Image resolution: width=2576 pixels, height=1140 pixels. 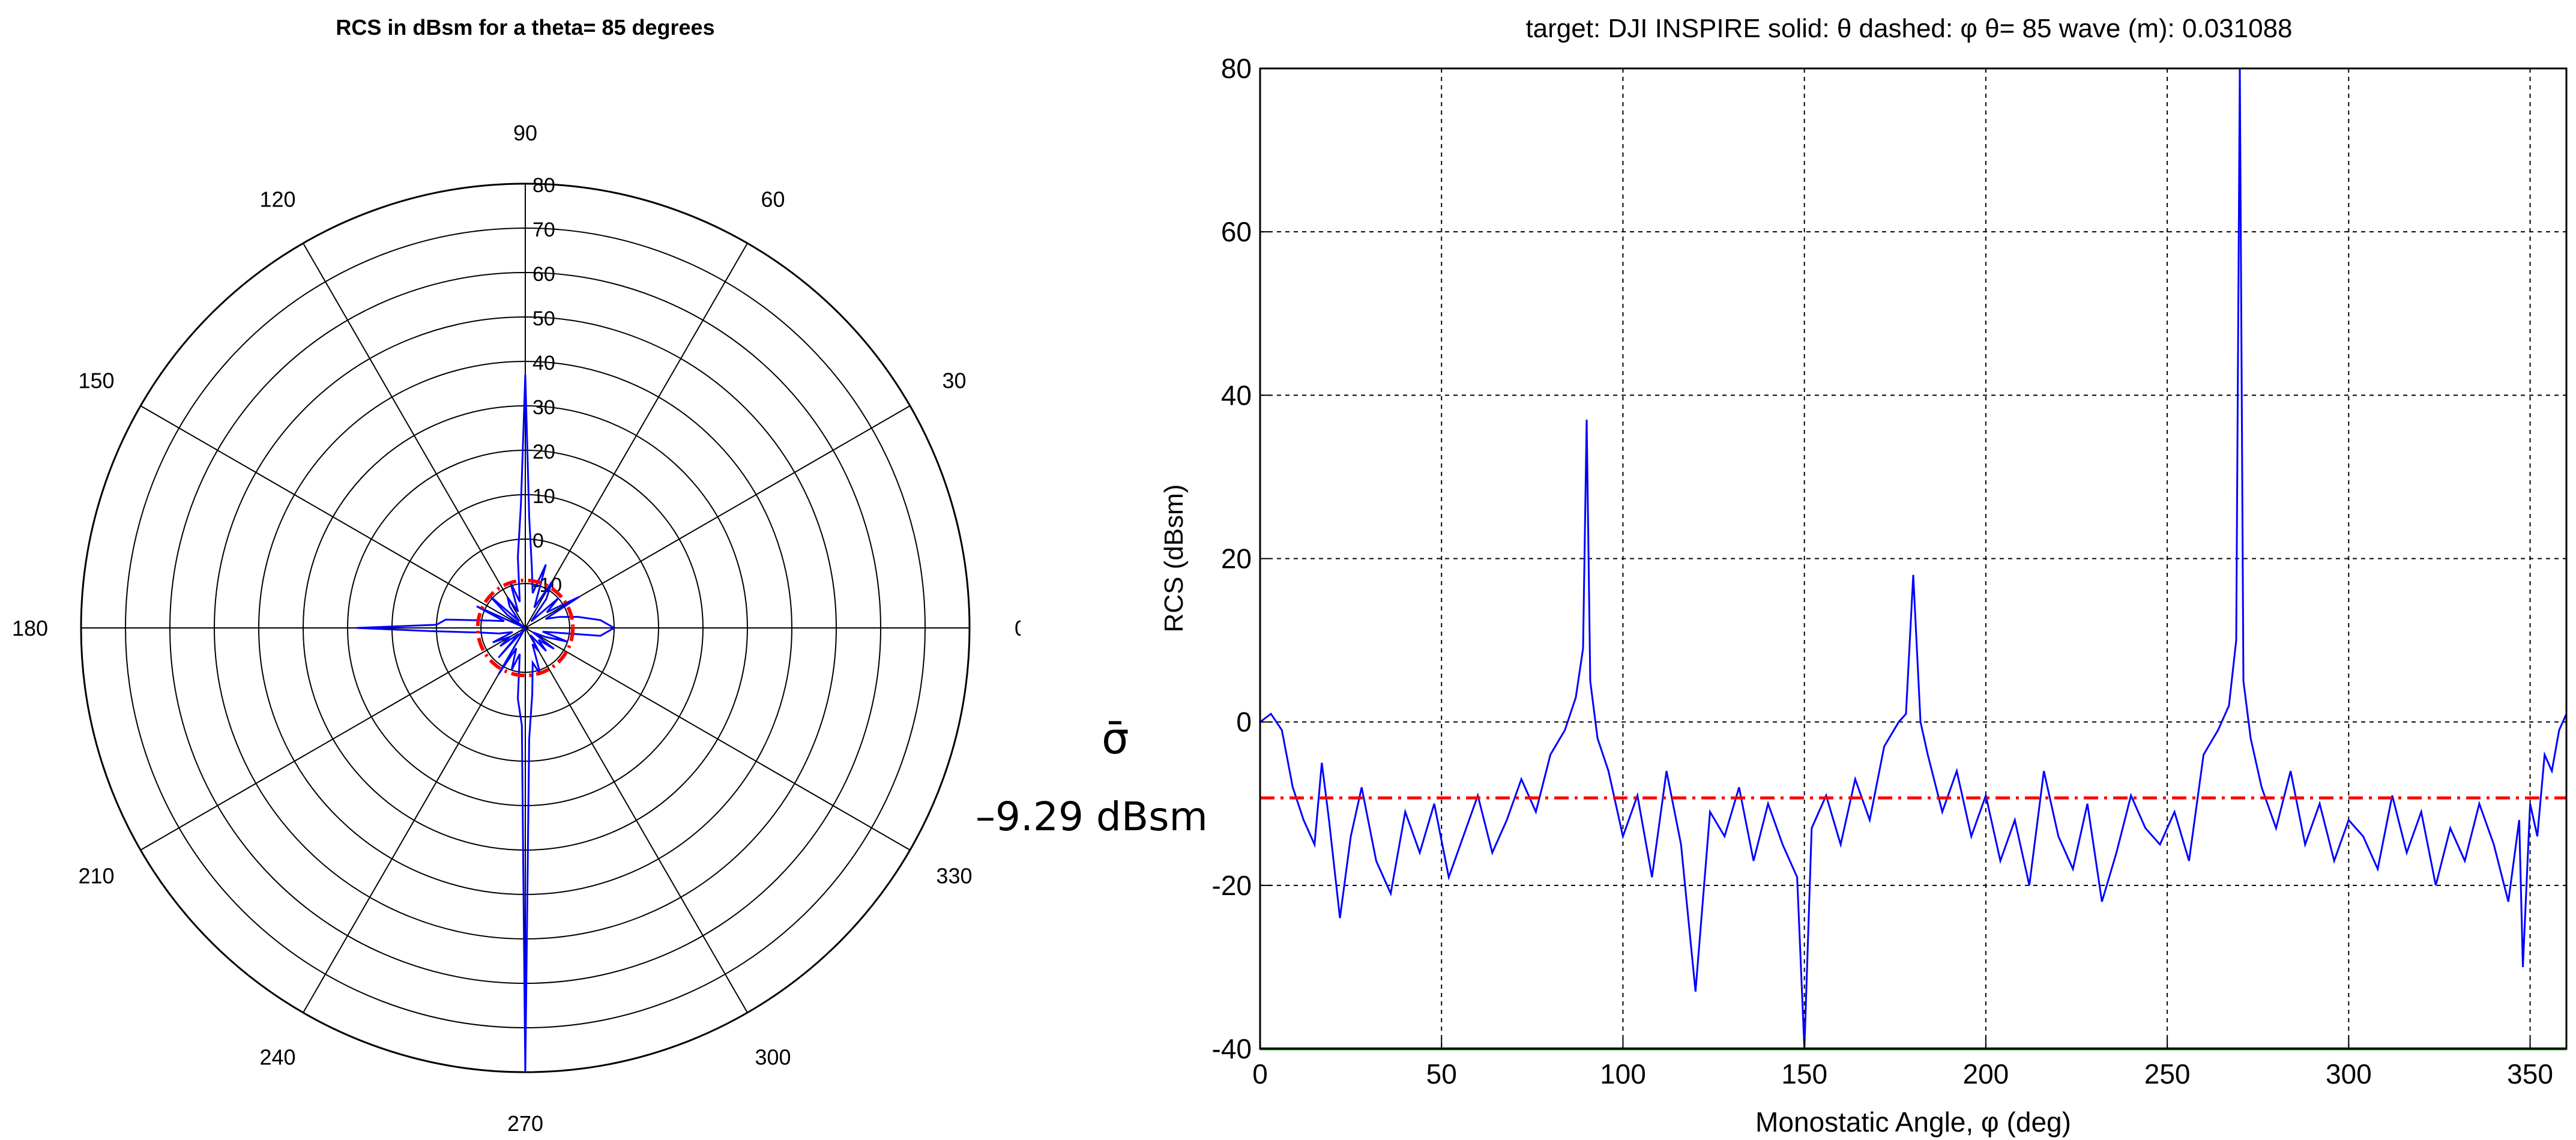 I want to click on x-tick-label: 50, so click(x=1441, y=1074).